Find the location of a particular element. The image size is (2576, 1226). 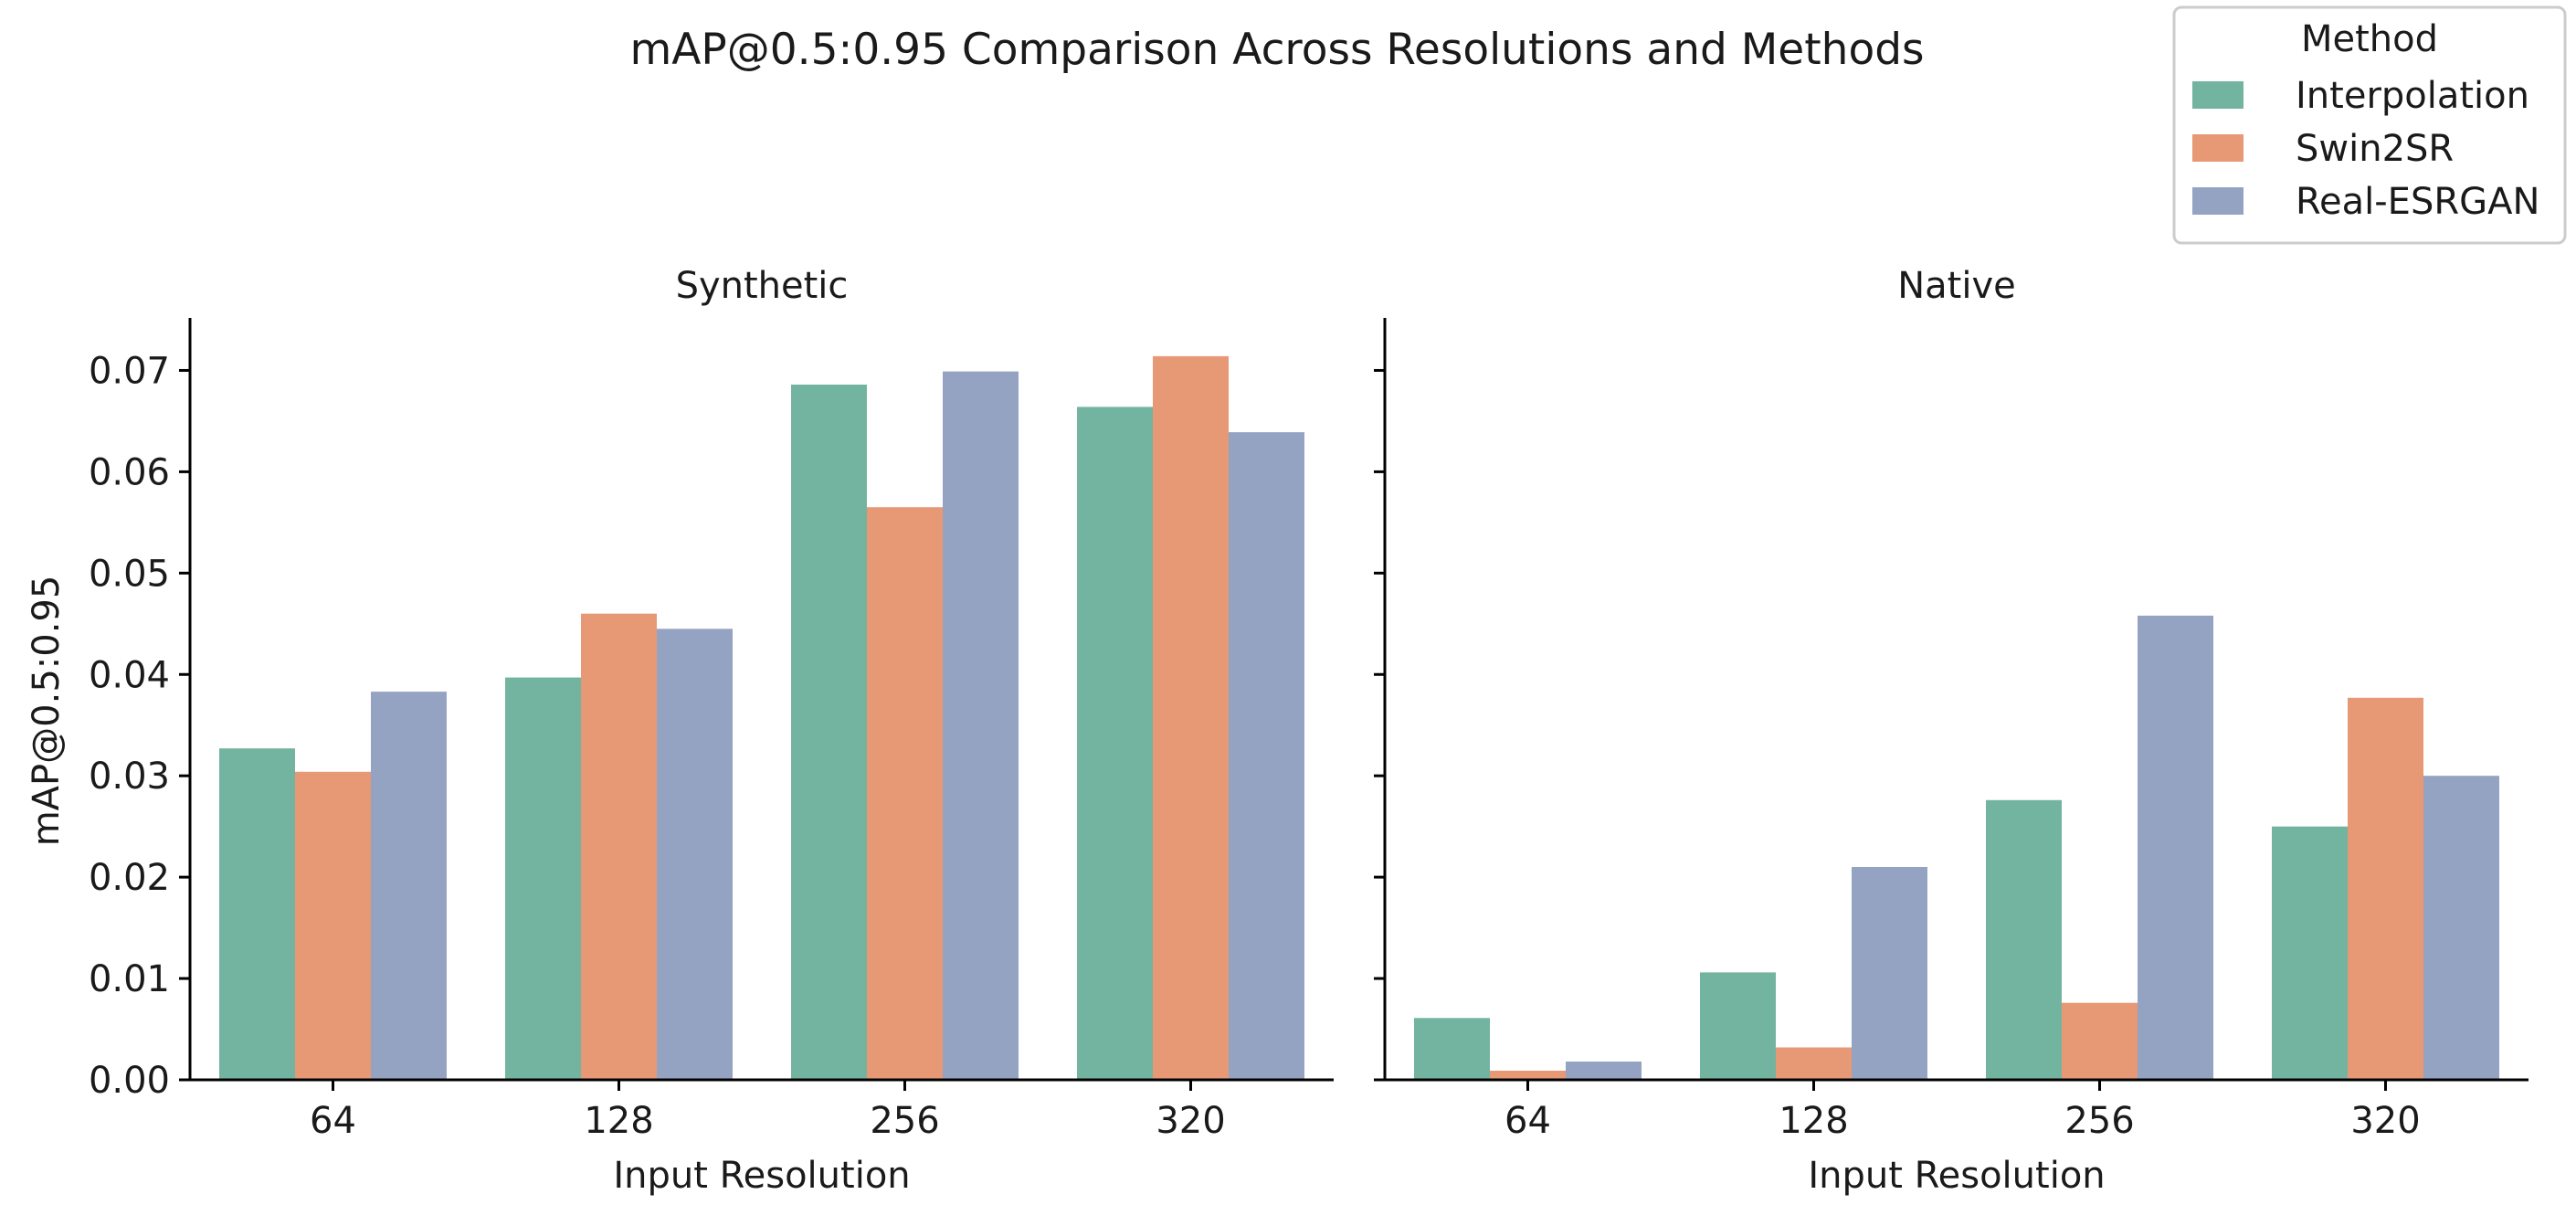

legend-entries: Interpolation Swin2SR Real-ESRGAN is located at coordinates (2365, 149).